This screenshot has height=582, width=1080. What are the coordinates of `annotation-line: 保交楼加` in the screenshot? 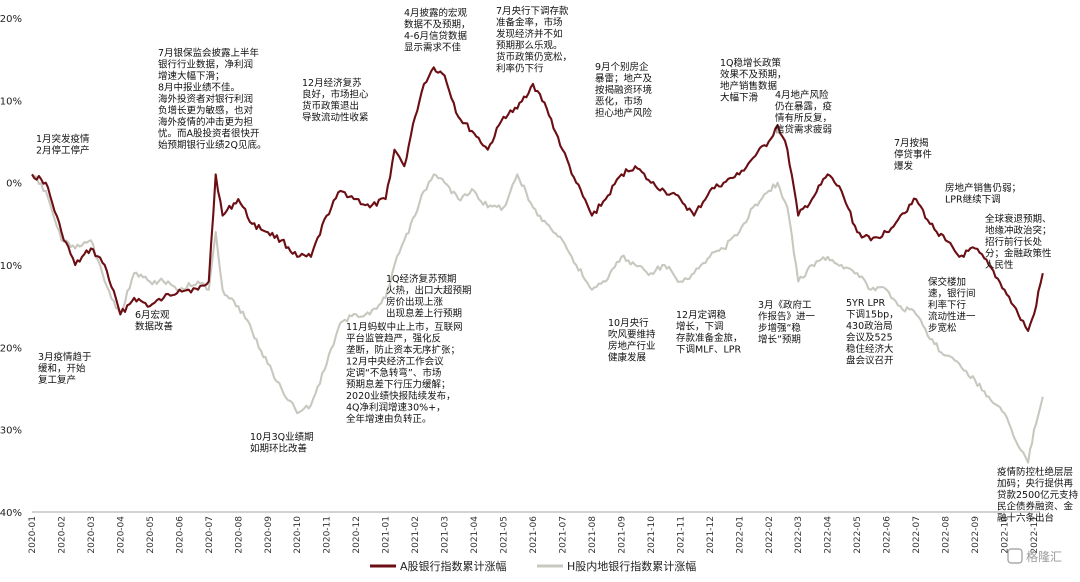 It's located at (947, 282).